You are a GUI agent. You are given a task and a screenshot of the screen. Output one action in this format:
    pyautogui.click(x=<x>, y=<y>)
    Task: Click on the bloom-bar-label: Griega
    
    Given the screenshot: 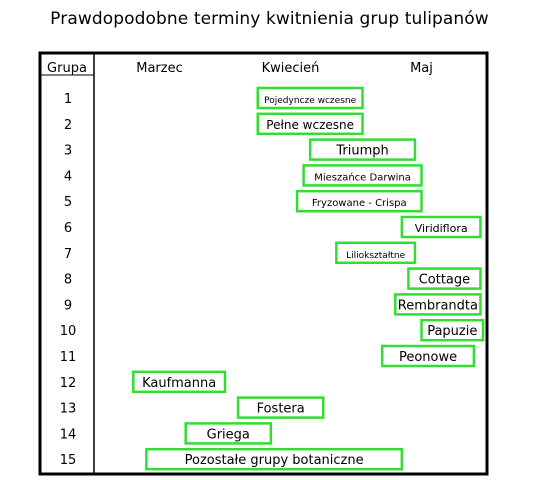 What is the action you would take?
    pyautogui.click(x=228, y=434)
    